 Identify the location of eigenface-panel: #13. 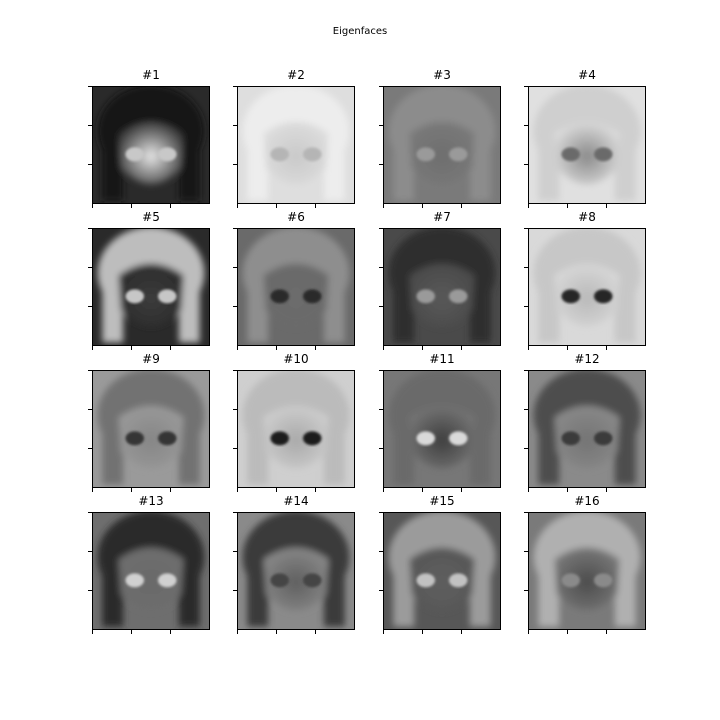
(149, 564).